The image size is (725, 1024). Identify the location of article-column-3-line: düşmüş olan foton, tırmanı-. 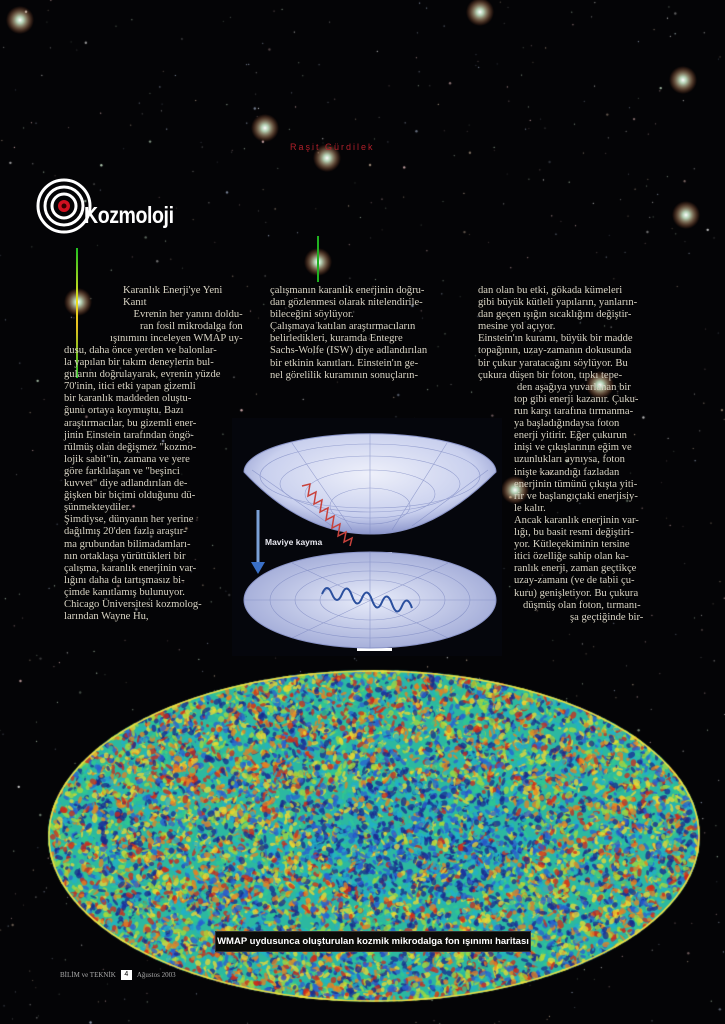
(582, 605).